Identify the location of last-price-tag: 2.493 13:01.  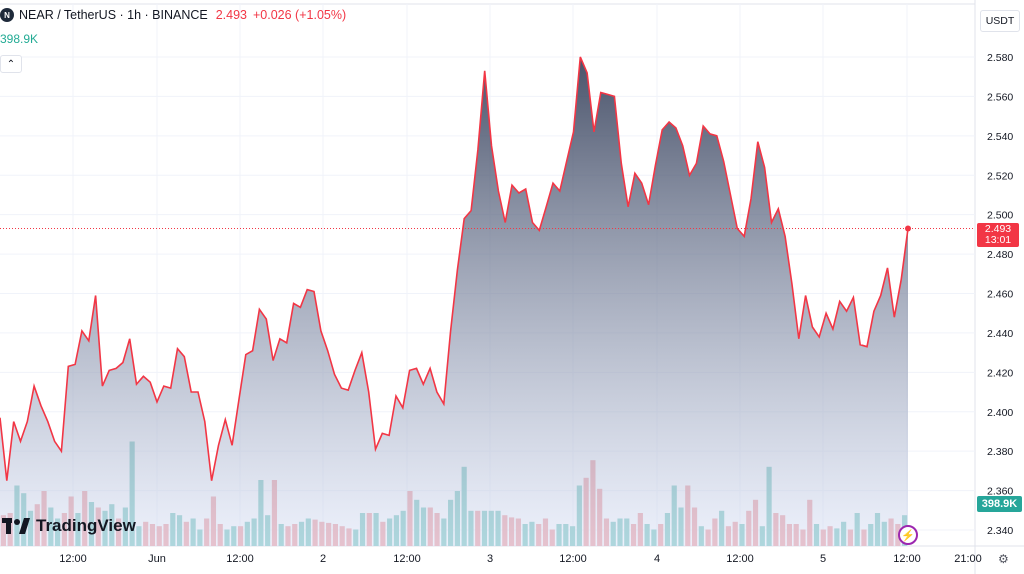
(998, 235).